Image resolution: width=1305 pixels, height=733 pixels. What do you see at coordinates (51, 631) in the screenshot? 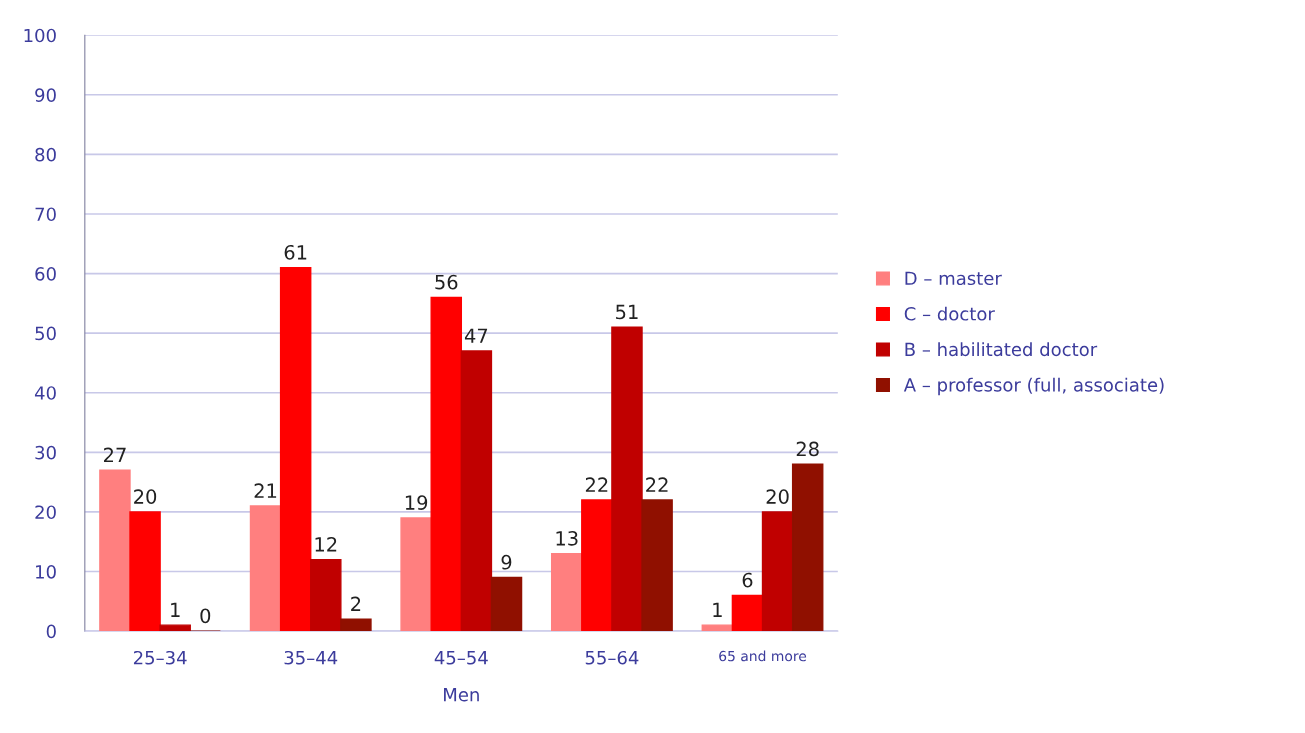
I see `y-tick-label: 0` at bounding box center [51, 631].